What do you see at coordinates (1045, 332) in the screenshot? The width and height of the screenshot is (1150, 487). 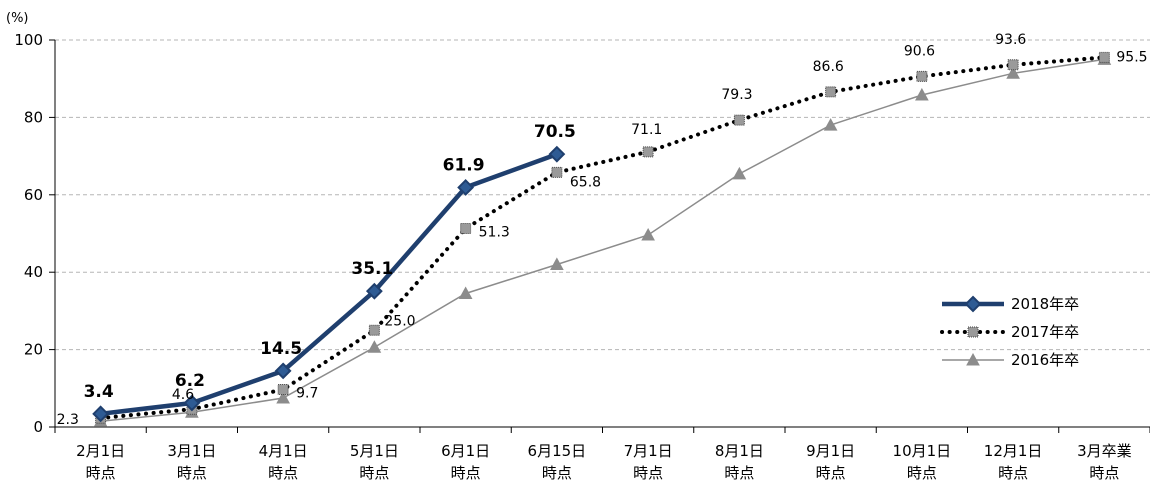 I see `legend-label: 2017年卒` at bounding box center [1045, 332].